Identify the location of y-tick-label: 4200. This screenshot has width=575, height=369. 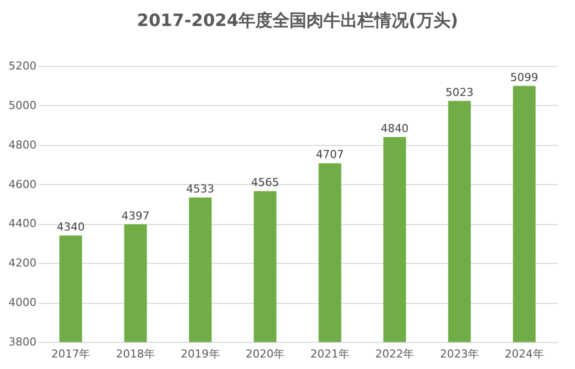
(22, 263).